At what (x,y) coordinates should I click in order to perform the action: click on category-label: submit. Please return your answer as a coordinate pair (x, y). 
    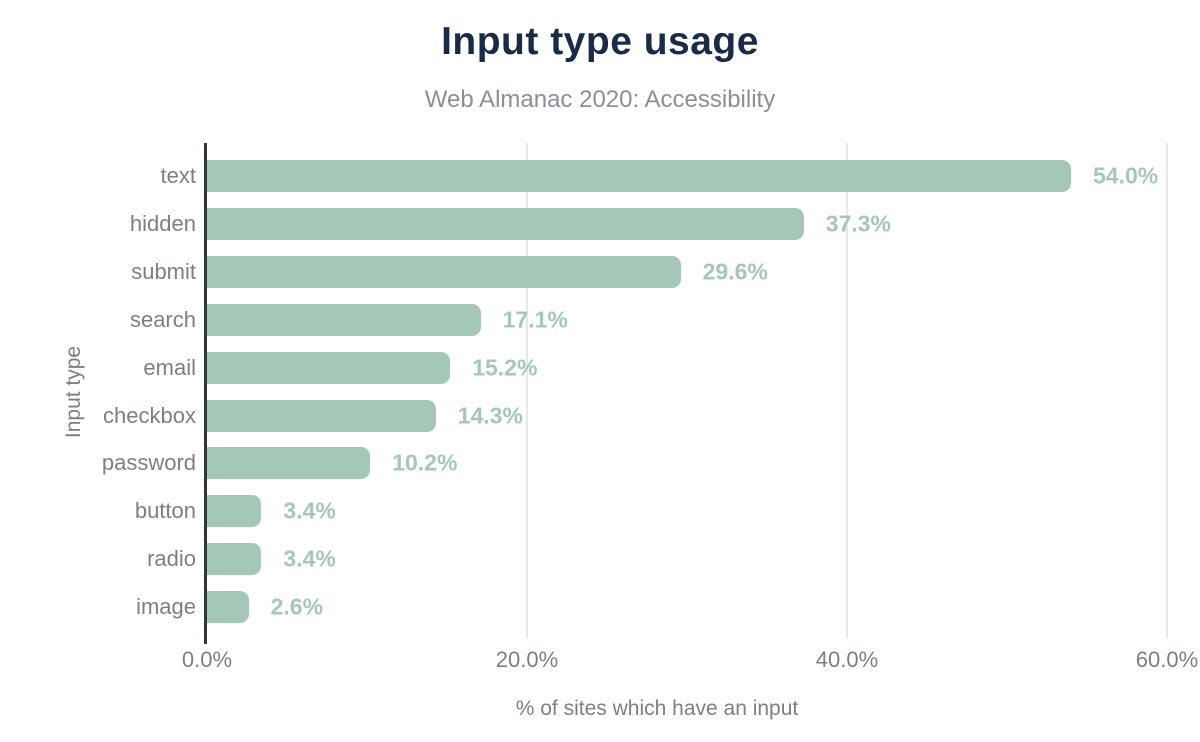
    Looking at the image, I should click on (163, 271).